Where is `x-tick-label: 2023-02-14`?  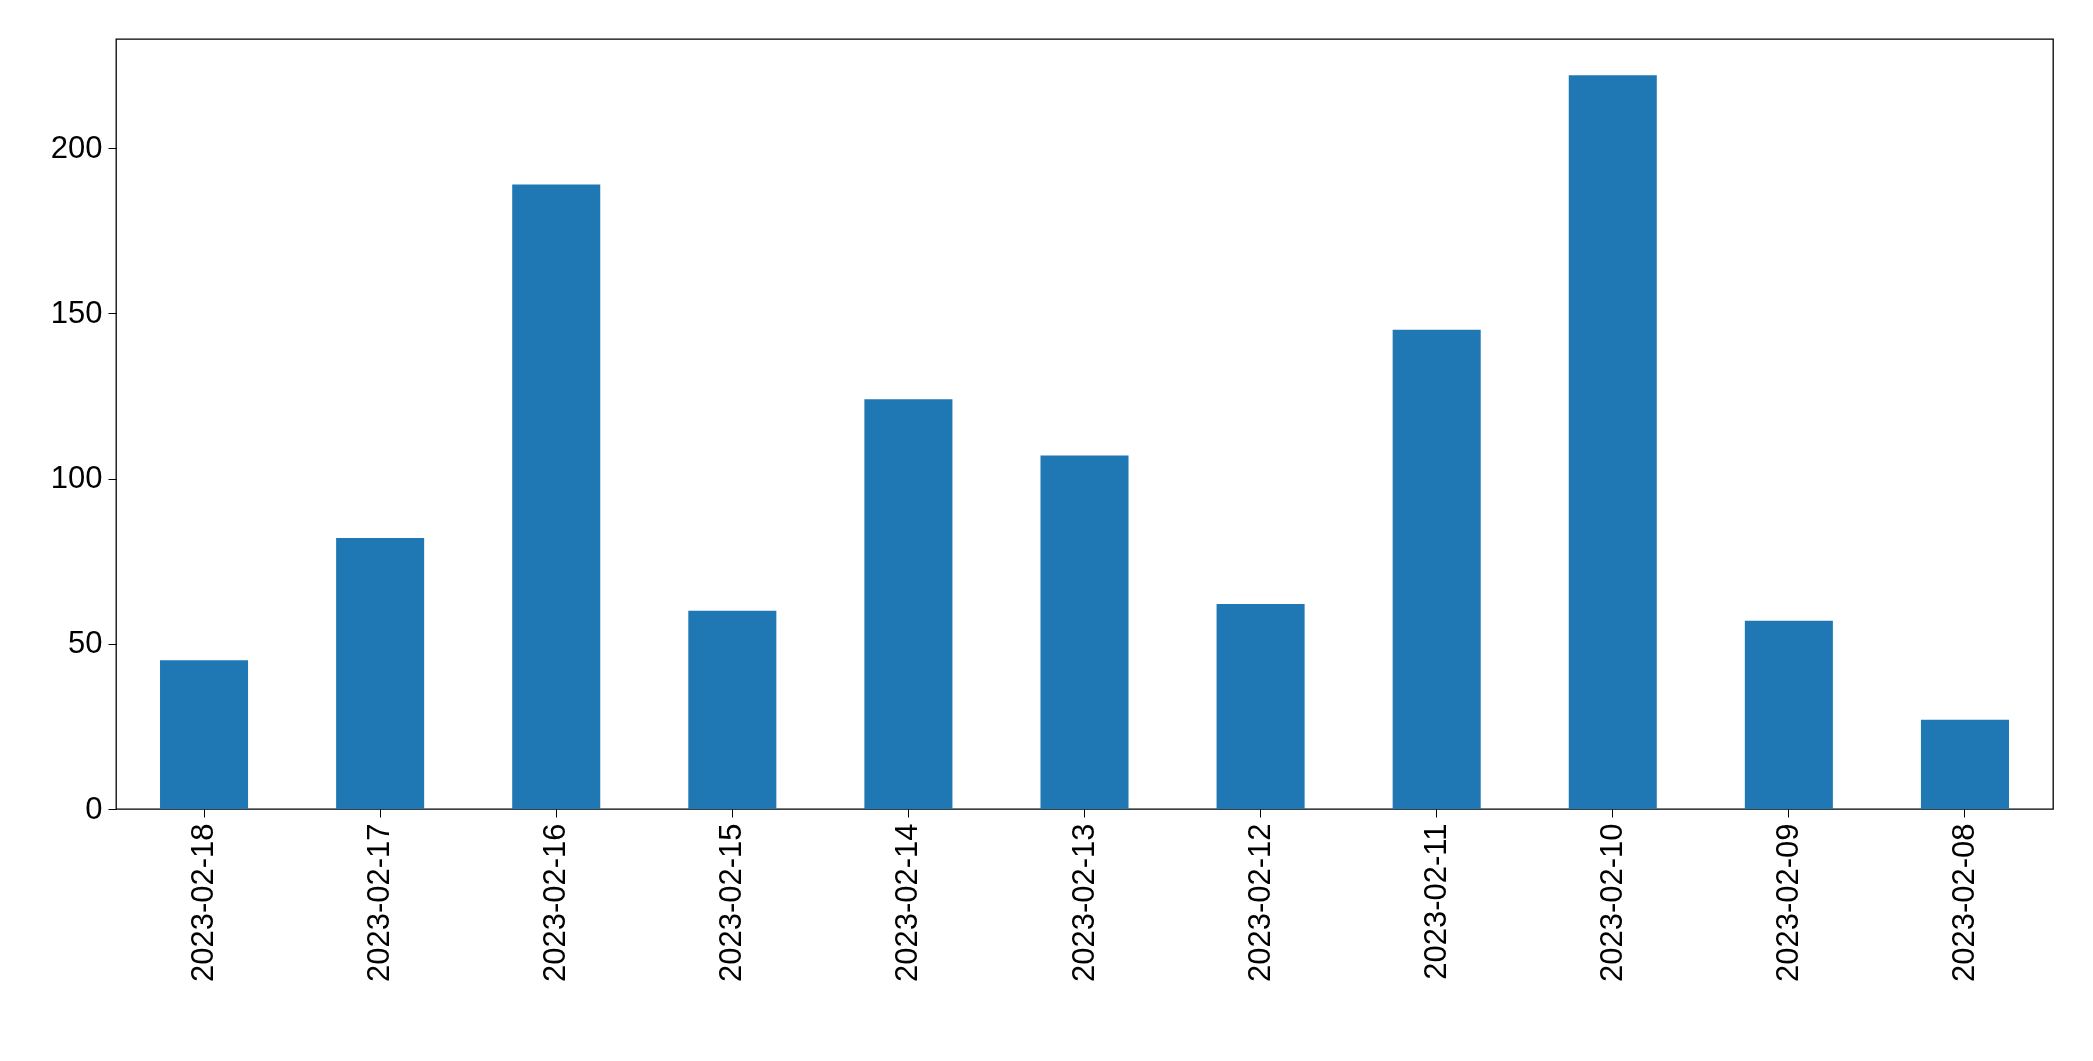
x-tick-label: 2023-02-14 is located at coordinates (907, 903).